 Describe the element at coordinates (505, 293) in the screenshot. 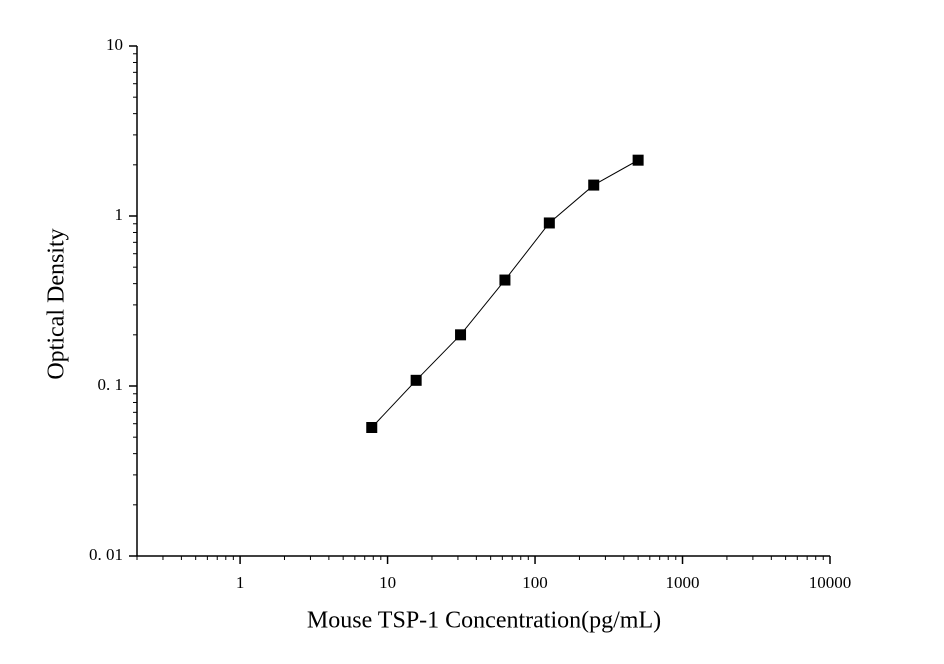

I see `curve` at that location.